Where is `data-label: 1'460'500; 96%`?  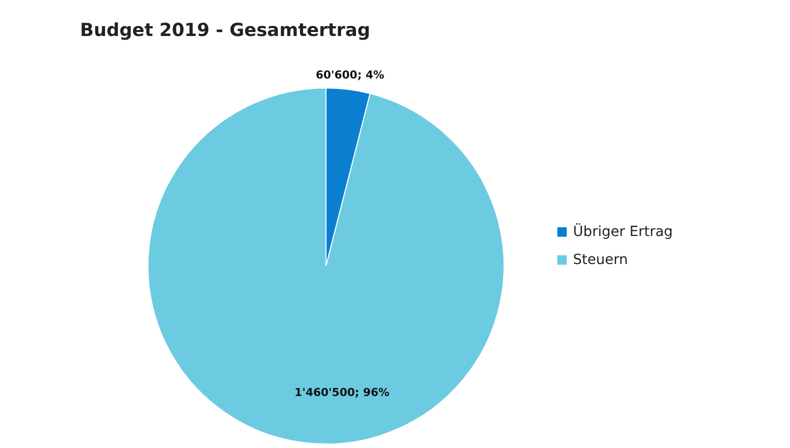
data-label: 1'460'500; 96% is located at coordinates (342, 393).